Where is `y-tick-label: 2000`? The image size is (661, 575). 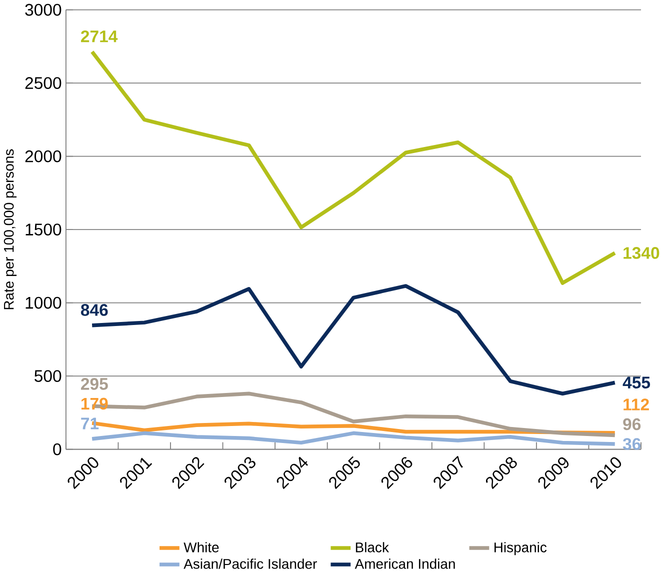
y-tick-label: 2000 is located at coordinates (43, 156).